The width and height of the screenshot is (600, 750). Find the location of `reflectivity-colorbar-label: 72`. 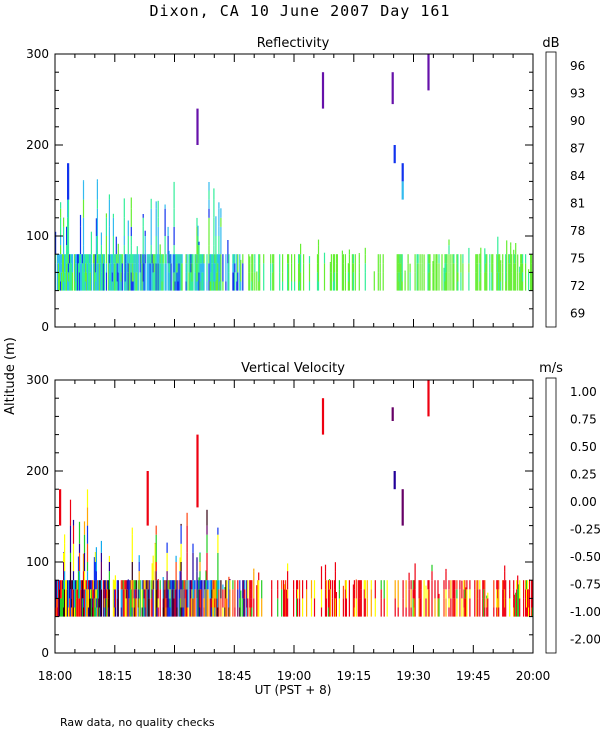

reflectivity-colorbar-label: 72 is located at coordinates (577, 286).